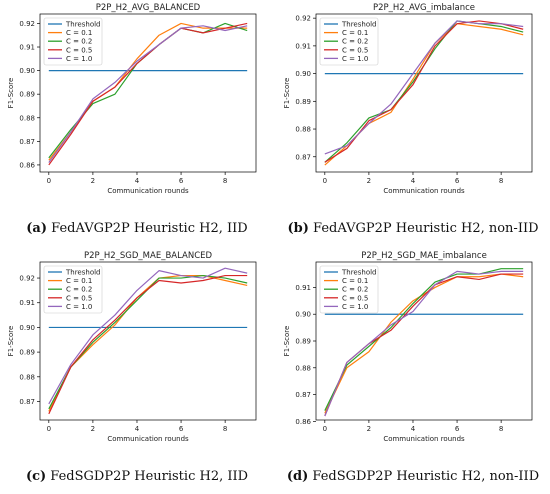 The width and height of the screenshot is (550, 494). I want to click on subfigure-caption: (d) FedSGDP2P Heuristic H2, non-IID, so click(413, 476).